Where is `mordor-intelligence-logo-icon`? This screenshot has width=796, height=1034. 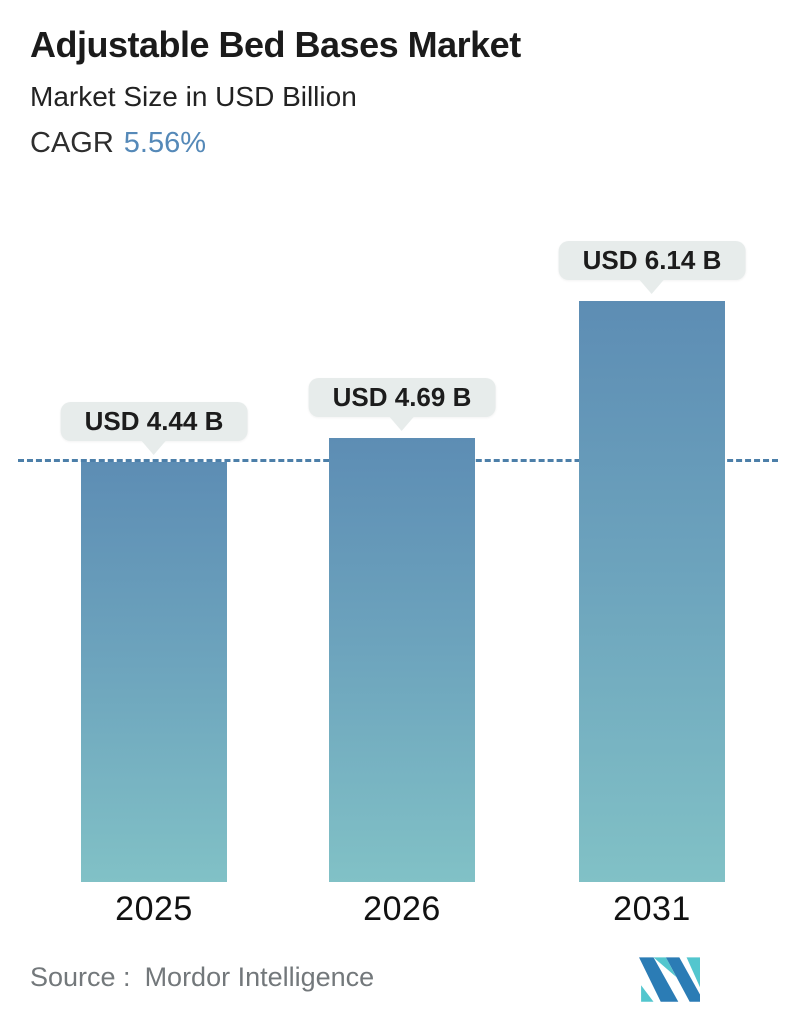
mordor-intelligence-logo-icon is located at coordinates (669, 978).